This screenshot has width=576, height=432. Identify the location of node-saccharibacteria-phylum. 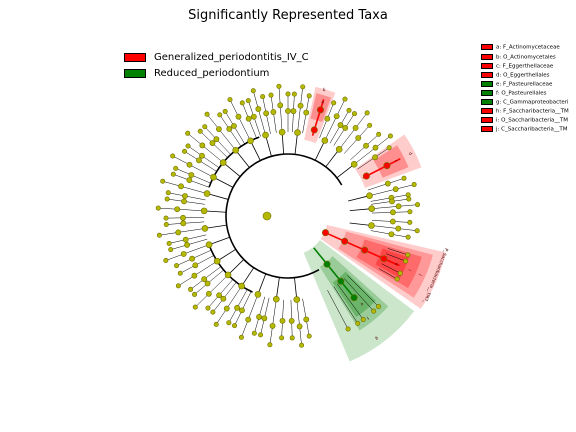
(325, 233).